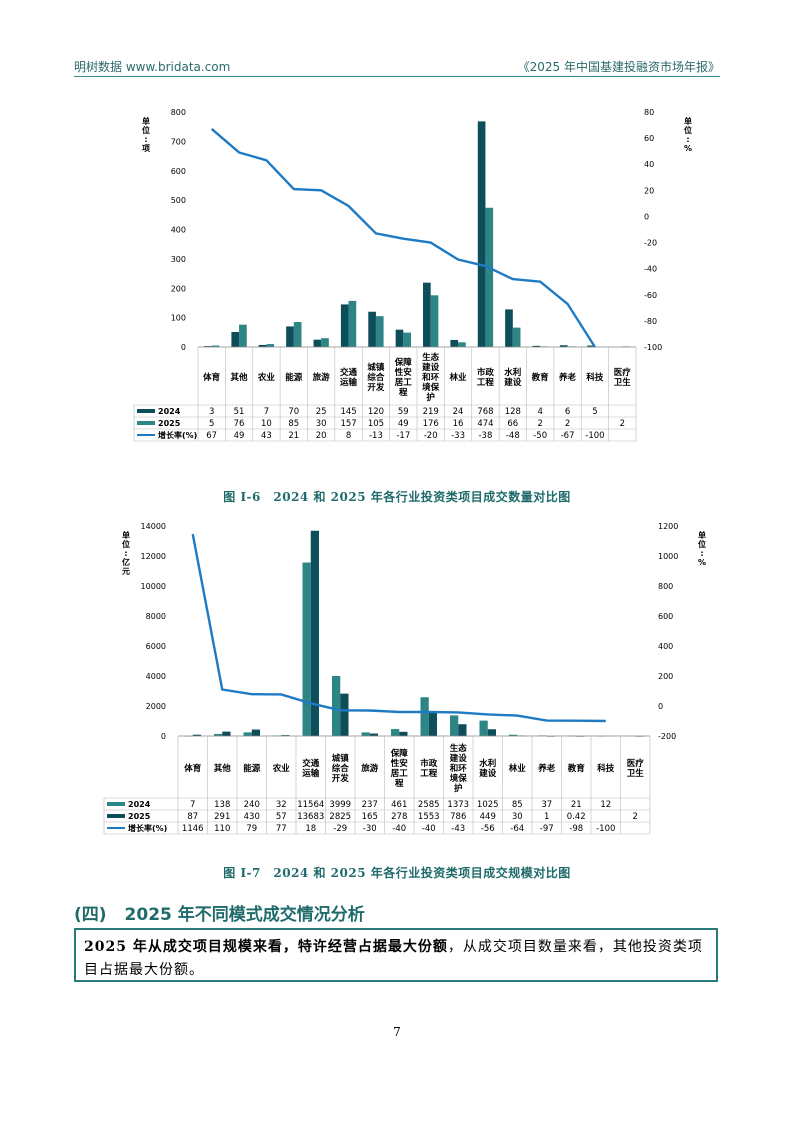 This screenshot has width=794, height=1123. Describe the element at coordinates (211, 436) in the screenshot. I see `table-value: 67` at that location.